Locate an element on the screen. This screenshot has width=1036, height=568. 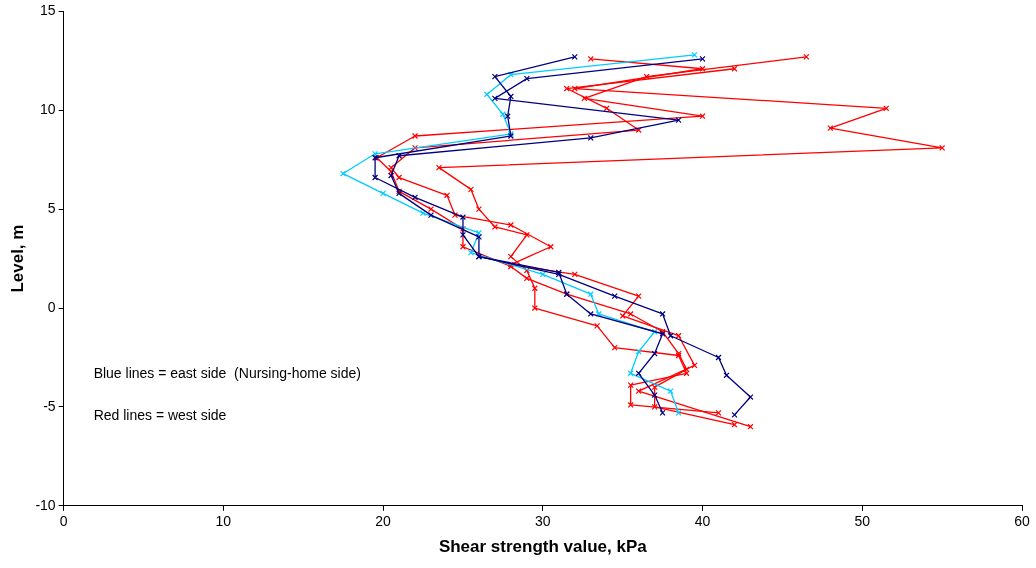
y-tick-label: 0 is located at coordinates (51, 306).